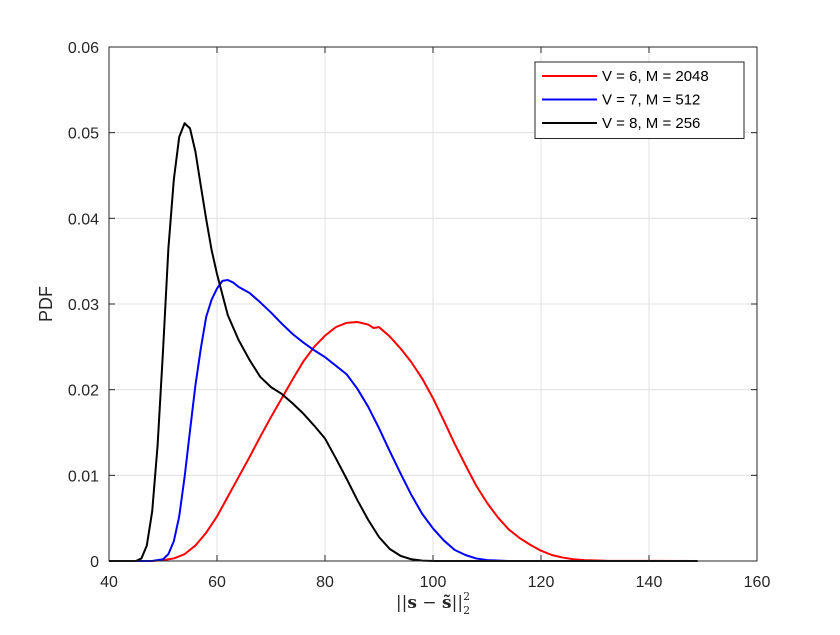 Image resolution: width=840 pixels, height=635 pixels. Describe the element at coordinates (651, 100) in the screenshot. I see `legend-label: V = 7, M = 512` at that location.